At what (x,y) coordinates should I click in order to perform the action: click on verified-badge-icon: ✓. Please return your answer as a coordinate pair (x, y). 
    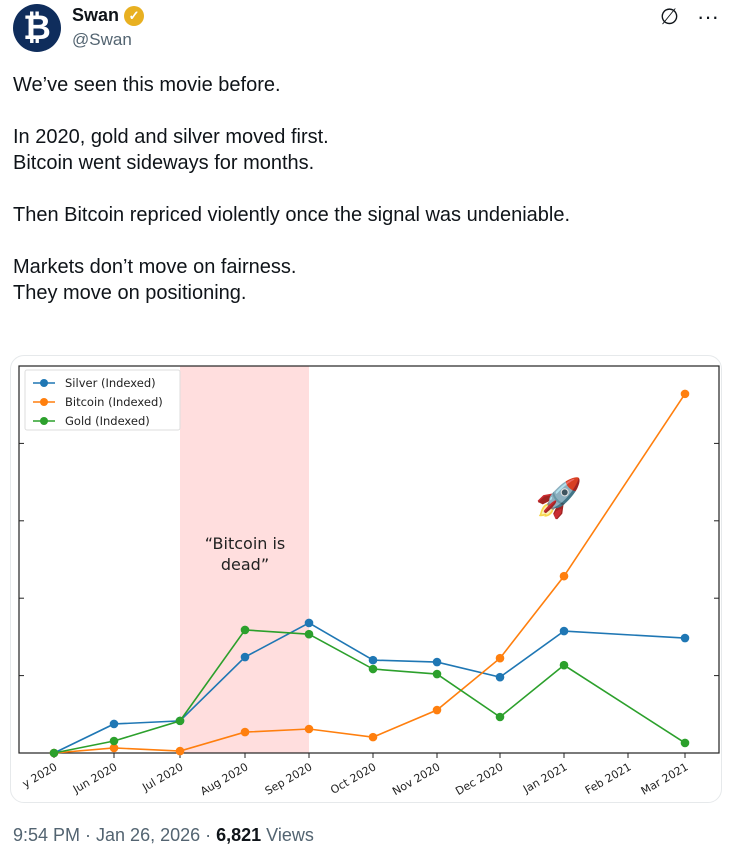
    Looking at the image, I should click on (134, 15).